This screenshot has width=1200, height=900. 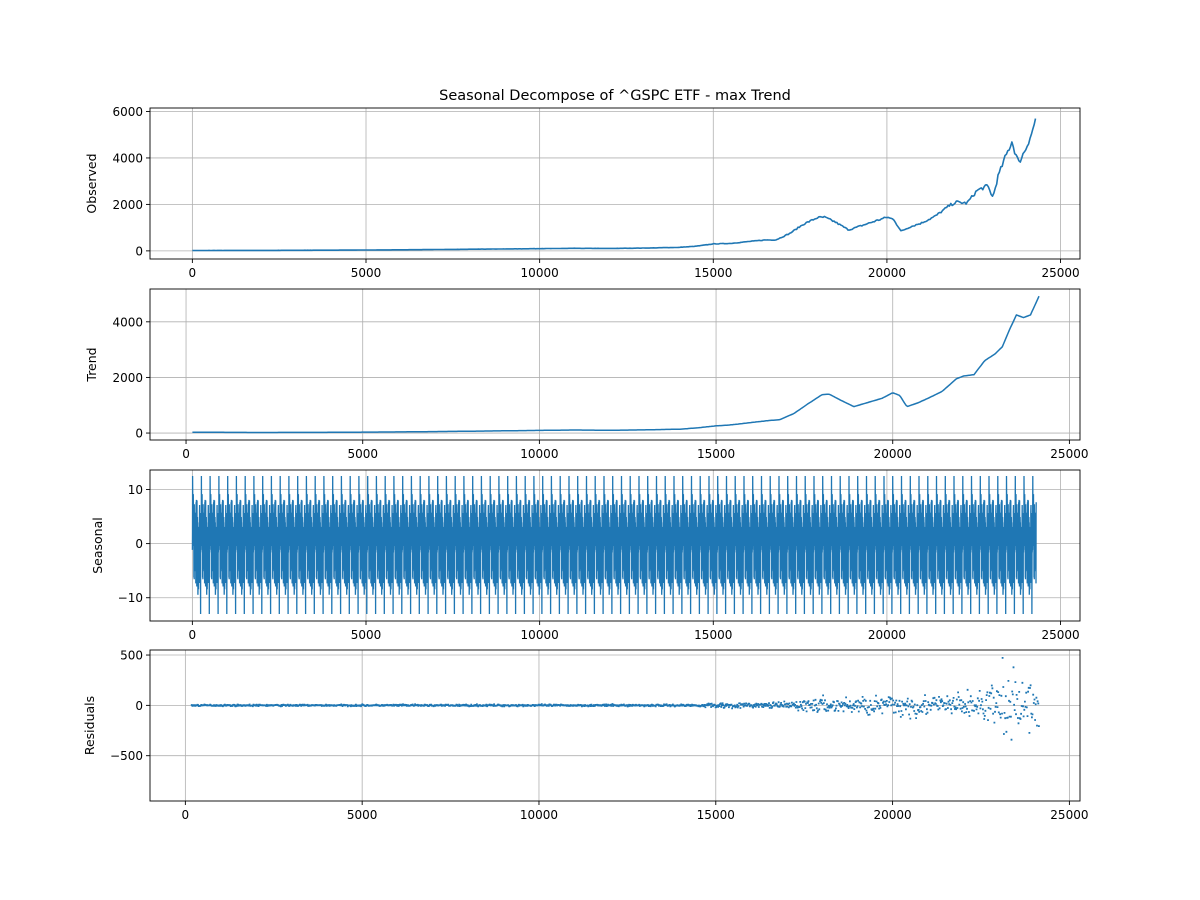 What do you see at coordinates (1060, 635) in the screenshot?
I see `seasonal-x-tick-label: 25000` at bounding box center [1060, 635].